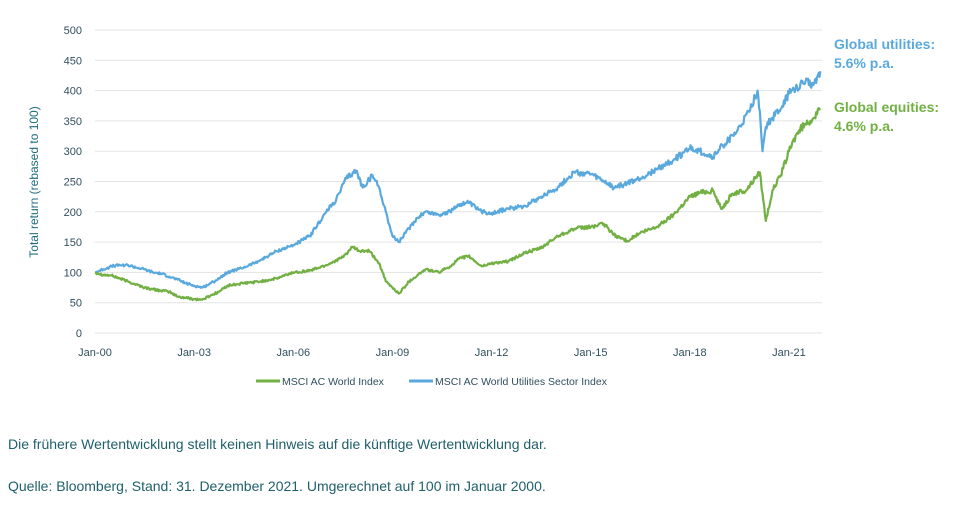  I want to click on y-axis-title: Total return (rebased to 100), so click(34, 181).